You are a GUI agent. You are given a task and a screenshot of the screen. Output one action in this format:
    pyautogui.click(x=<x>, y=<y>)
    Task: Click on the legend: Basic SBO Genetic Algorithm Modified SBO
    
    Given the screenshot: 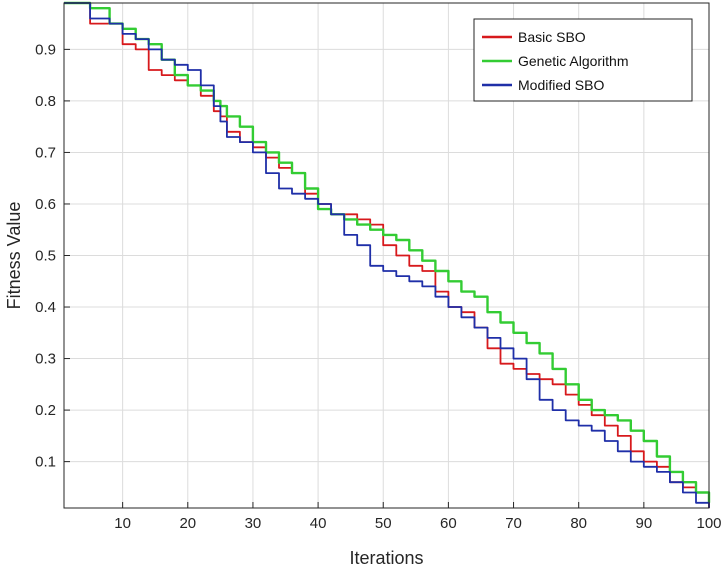 What is the action you would take?
    pyautogui.click(x=583, y=60)
    